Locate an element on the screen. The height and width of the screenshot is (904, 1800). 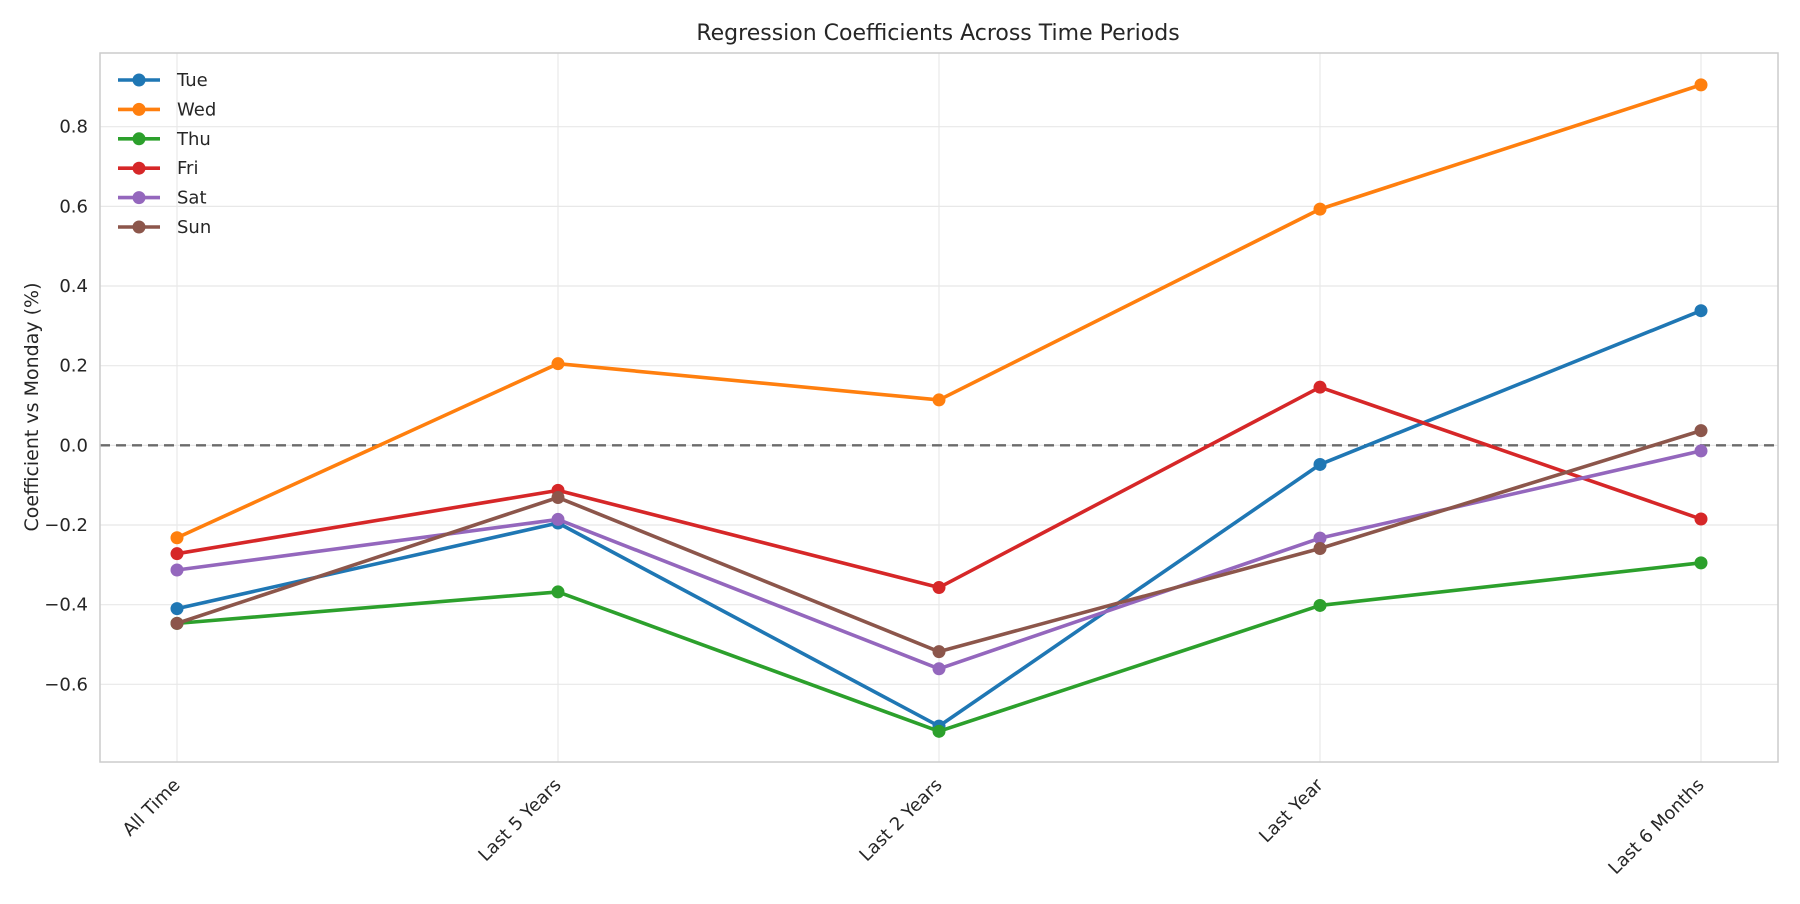
x-tick-label: Last 5 Years is located at coordinates (519, 820).